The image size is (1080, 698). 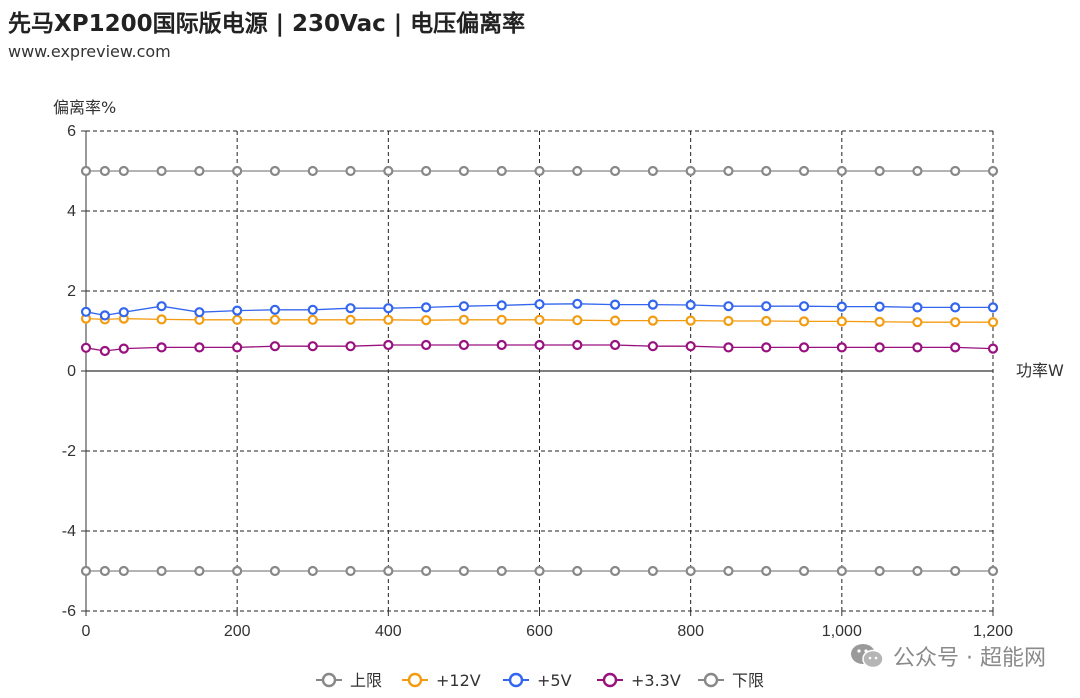 I want to click on legend-label: +12V, so click(x=458, y=680).